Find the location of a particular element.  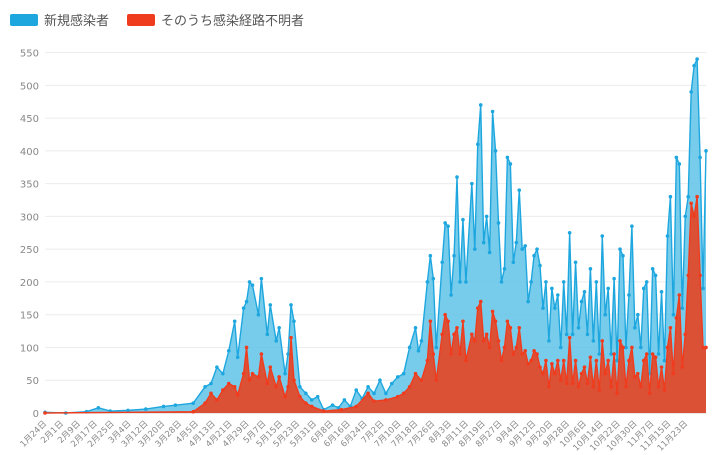

legend: 新規感染者 そのうち感染経路不明者 is located at coordinates (157, 19).